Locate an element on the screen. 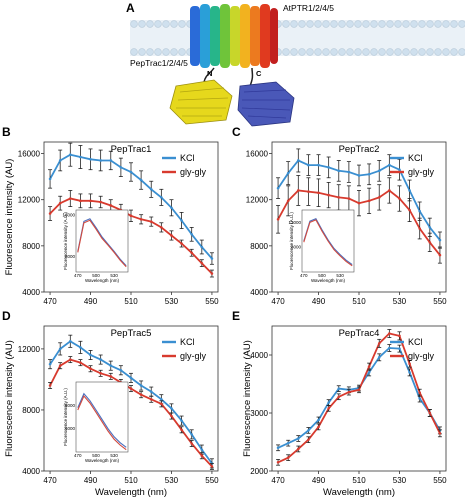 The width and height of the screenshot is (465, 499). legend-label: KCl is located at coordinates (415, 158).